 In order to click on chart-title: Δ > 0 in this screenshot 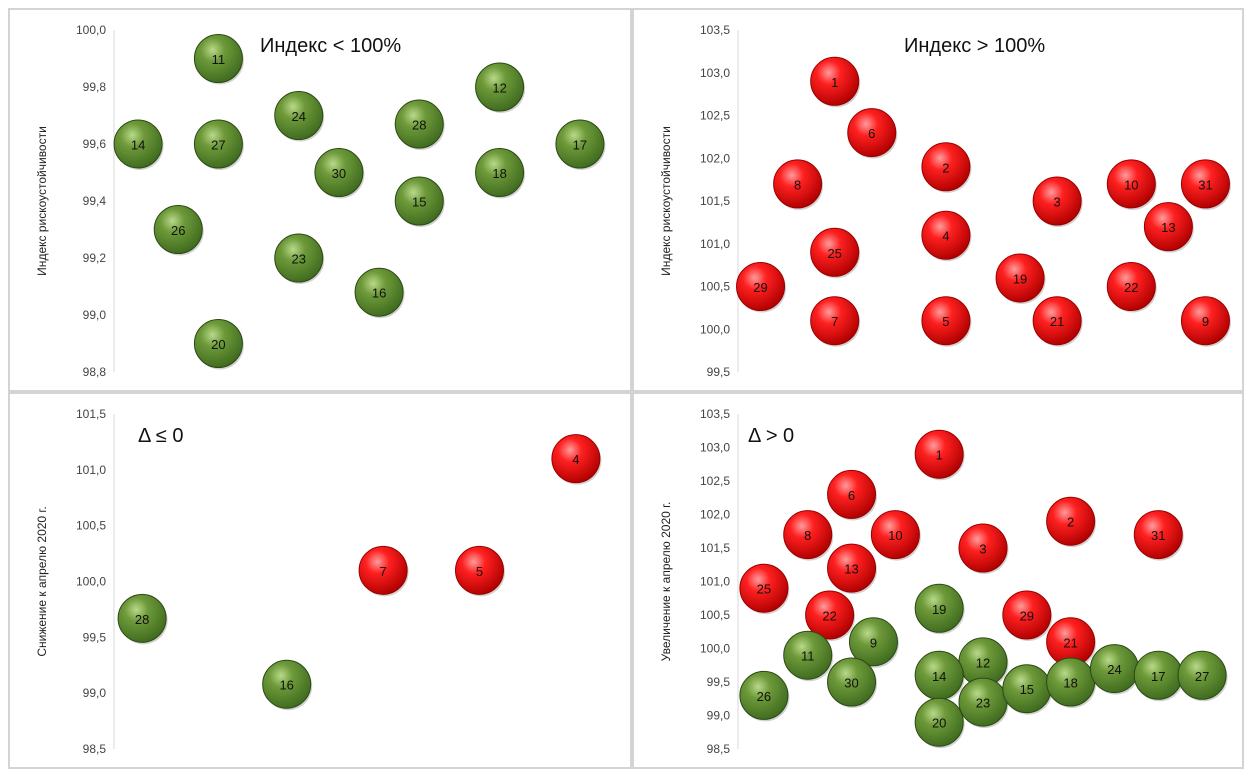, I will do `click(771, 436)`.